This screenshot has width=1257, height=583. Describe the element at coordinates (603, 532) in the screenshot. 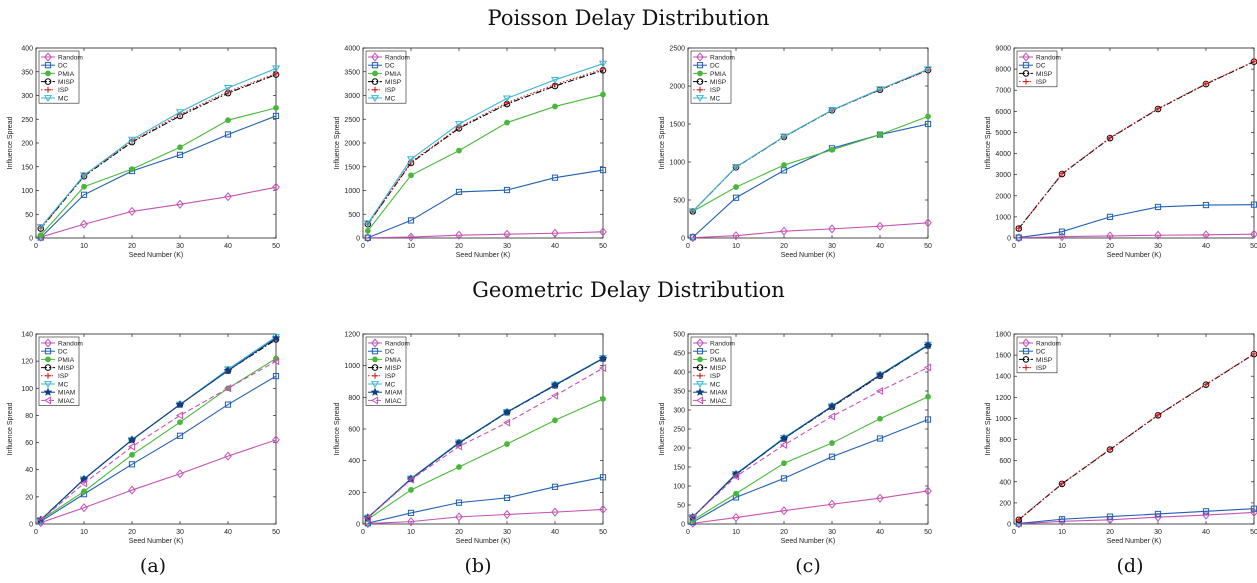

I see `x-tick-label: 50` at that location.